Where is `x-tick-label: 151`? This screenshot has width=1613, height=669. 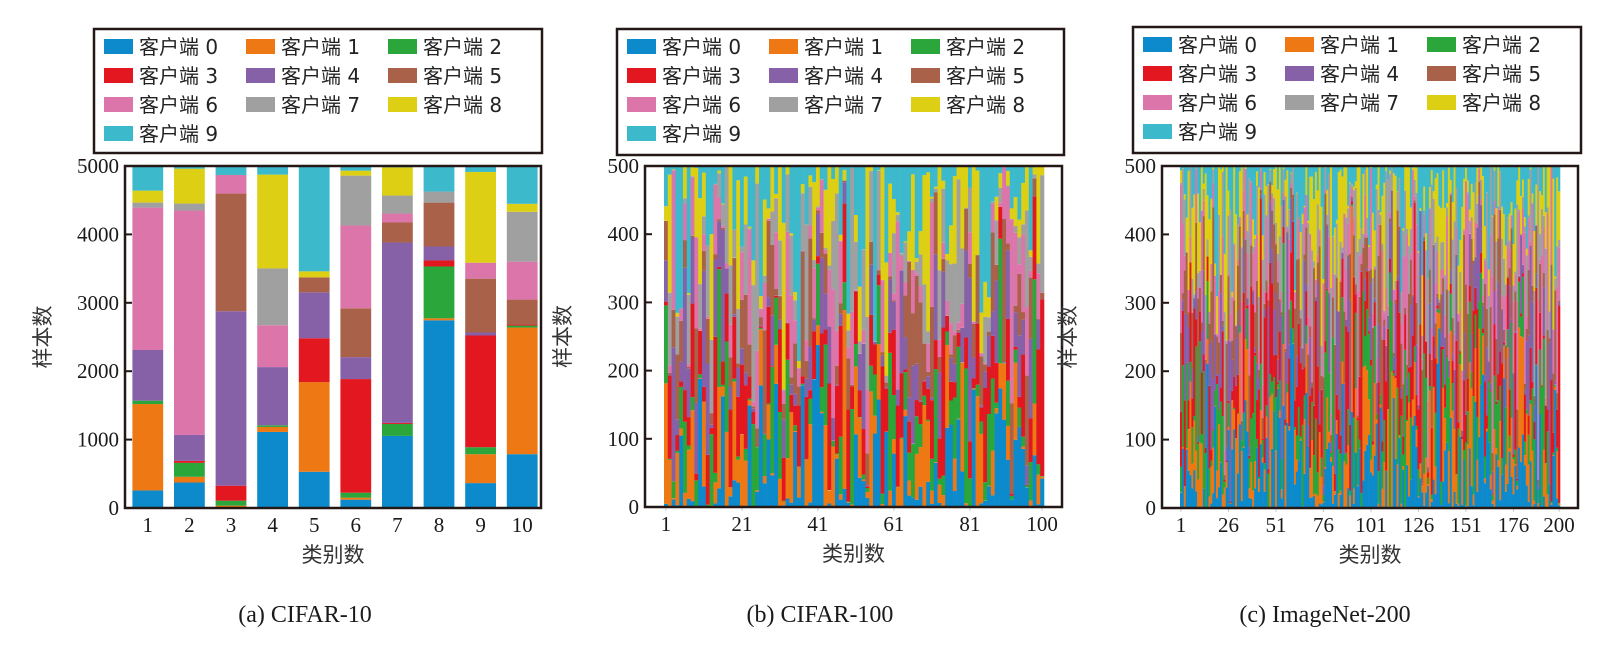 x-tick-label: 151 is located at coordinates (1466, 525).